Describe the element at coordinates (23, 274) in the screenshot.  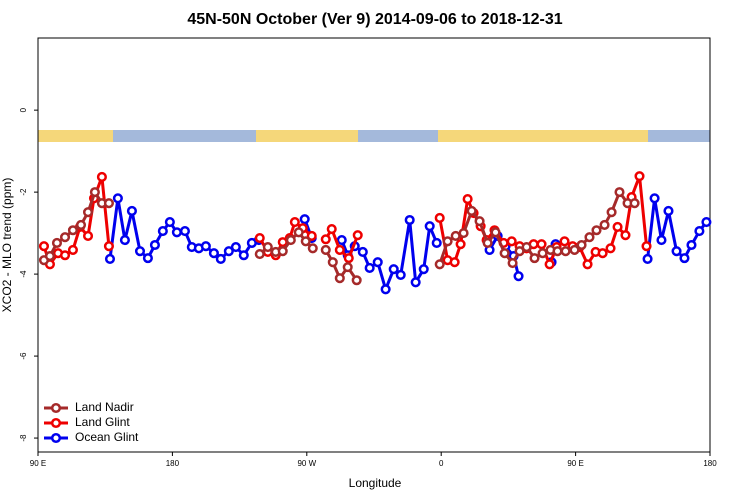
I see `y-tick-label: -4` at that location.